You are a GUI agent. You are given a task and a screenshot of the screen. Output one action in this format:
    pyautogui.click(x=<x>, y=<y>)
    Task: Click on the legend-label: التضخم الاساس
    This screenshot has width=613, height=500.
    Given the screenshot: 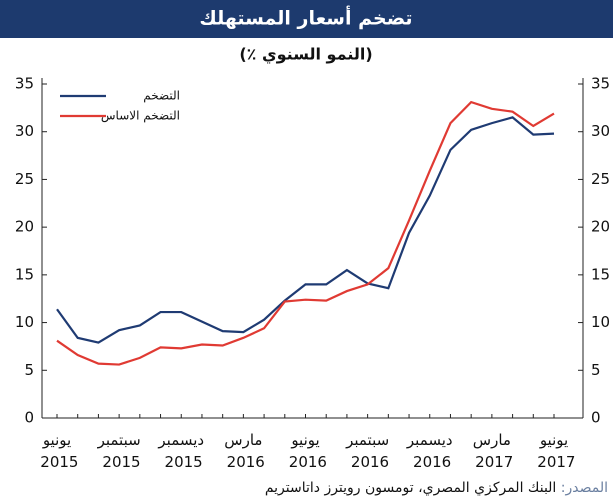 What is the action you would take?
    pyautogui.click(x=140, y=116)
    